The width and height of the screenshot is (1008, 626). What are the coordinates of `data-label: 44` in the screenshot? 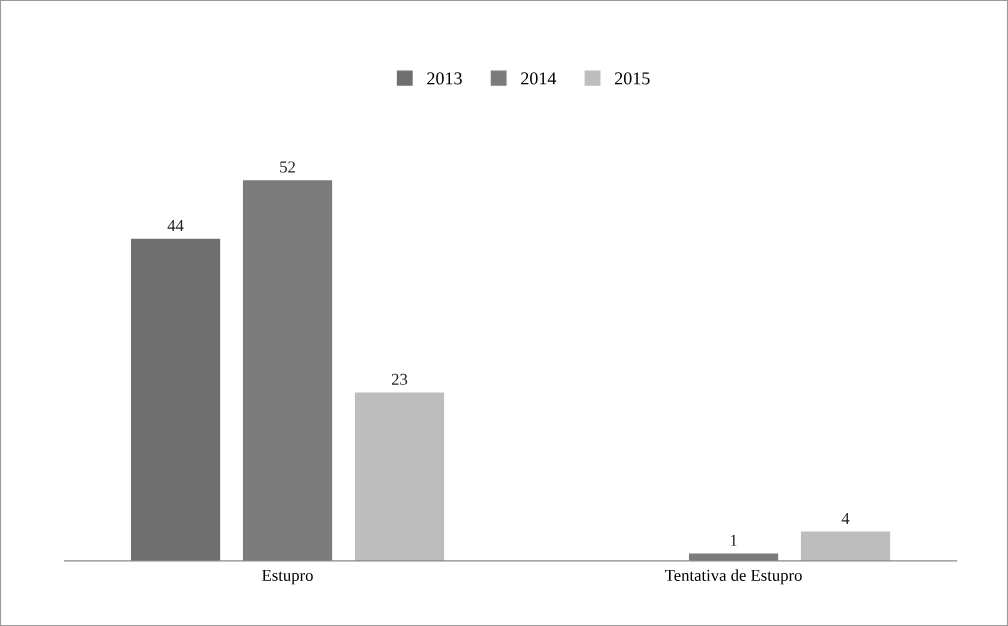 It's located at (175, 226).